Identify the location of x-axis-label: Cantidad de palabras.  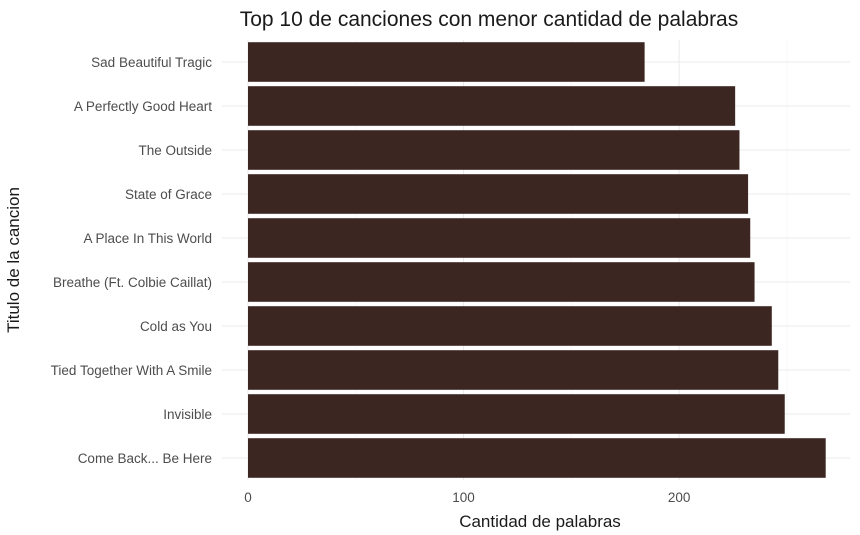
(540, 521).